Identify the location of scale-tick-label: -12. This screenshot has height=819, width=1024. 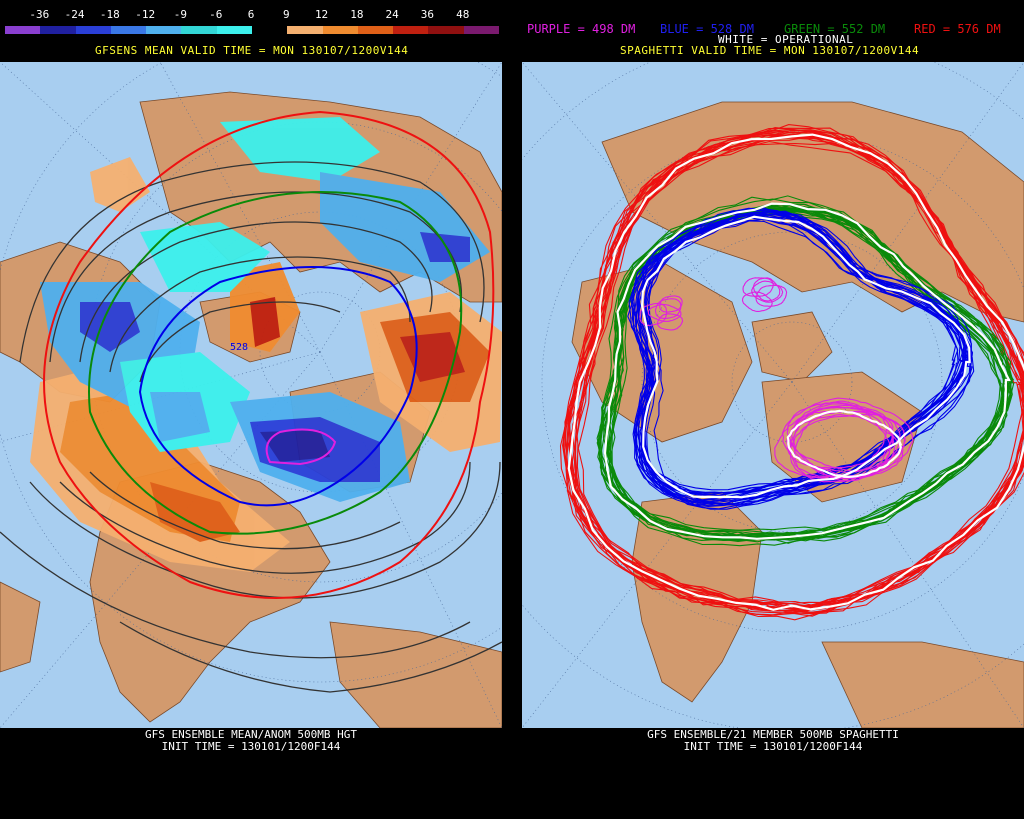
(145, 14).